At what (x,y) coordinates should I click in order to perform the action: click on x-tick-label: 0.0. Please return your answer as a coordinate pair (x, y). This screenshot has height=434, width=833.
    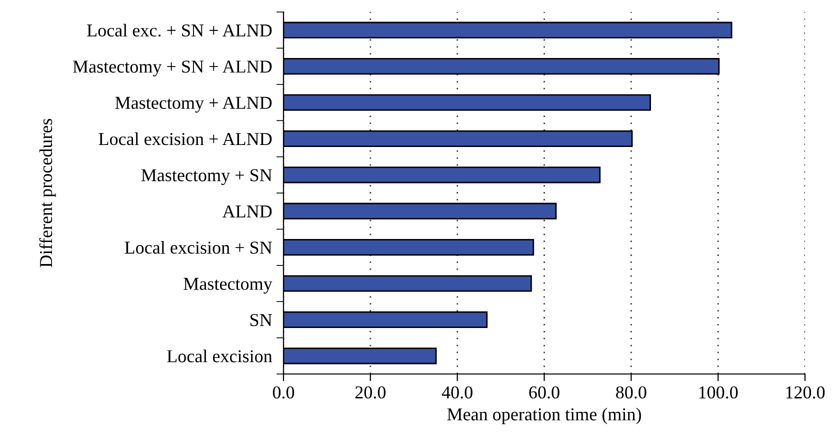
    Looking at the image, I should click on (283, 392).